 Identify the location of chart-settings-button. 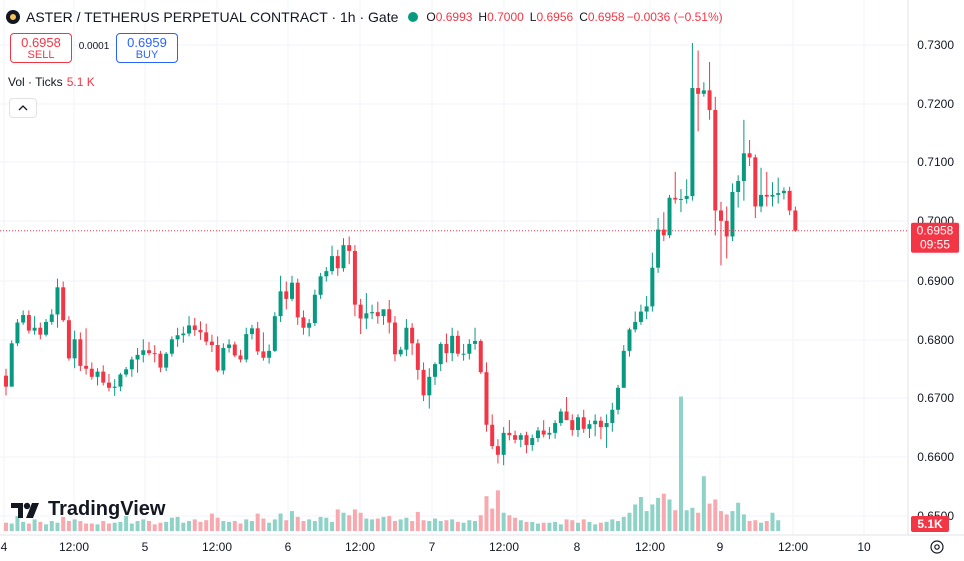
(937, 549).